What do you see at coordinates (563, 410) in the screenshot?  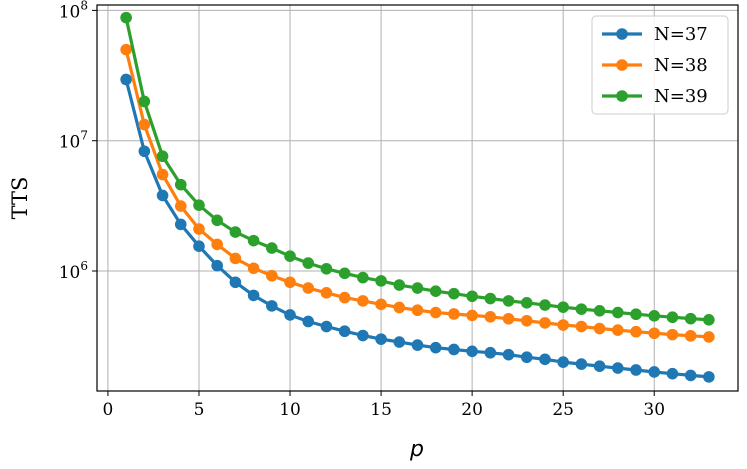 I see `x-tick-label: 25` at bounding box center [563, 410].